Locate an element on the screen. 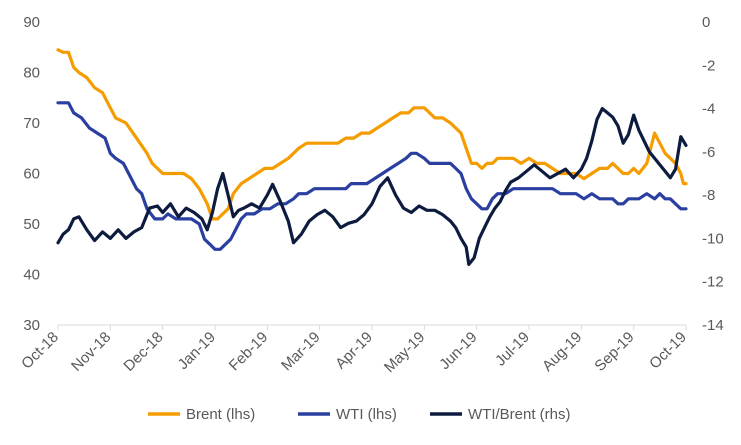  right-y-tick-label: -4 is located at coordinates (708, 109).